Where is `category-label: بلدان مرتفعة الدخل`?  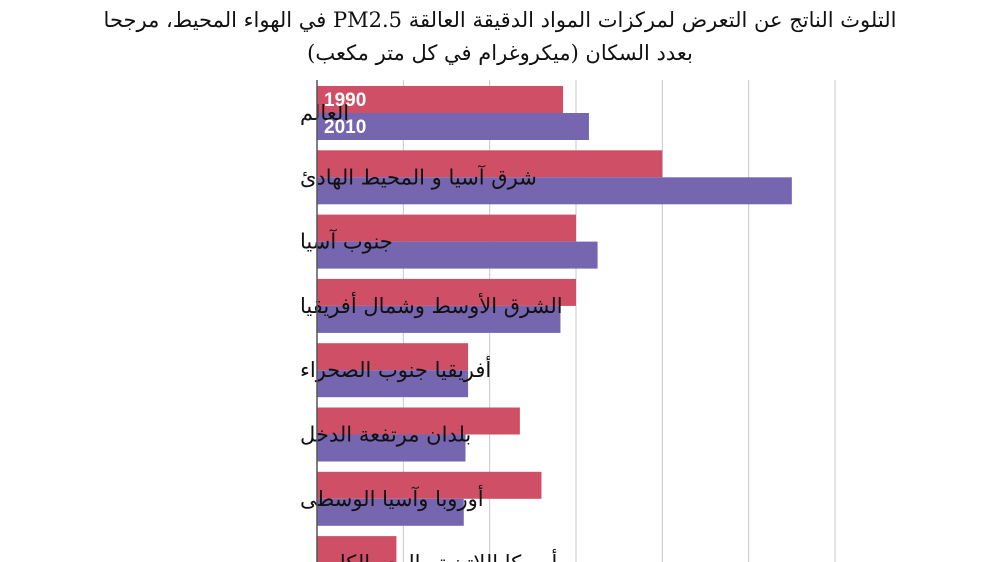
category-label: بلدان مرتفعة الدخل is located at coordinates (385, 435).